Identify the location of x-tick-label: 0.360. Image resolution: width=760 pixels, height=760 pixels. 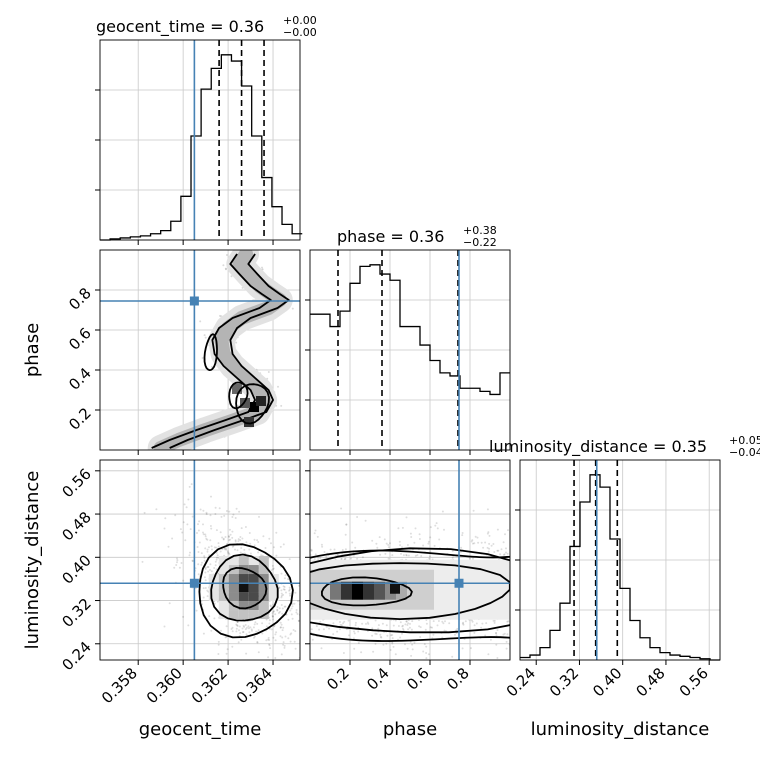
(164, 685).